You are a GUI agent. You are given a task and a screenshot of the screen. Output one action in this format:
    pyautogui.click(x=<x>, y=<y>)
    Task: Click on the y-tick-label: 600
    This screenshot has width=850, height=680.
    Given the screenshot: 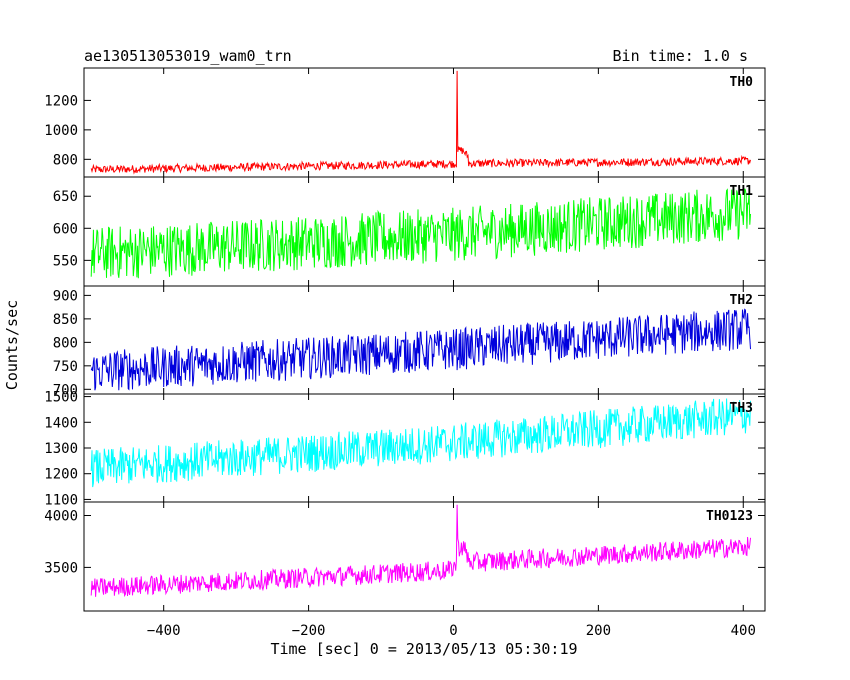 What is the action you would take?
    pyautogui.click(x=65, y=229)
    